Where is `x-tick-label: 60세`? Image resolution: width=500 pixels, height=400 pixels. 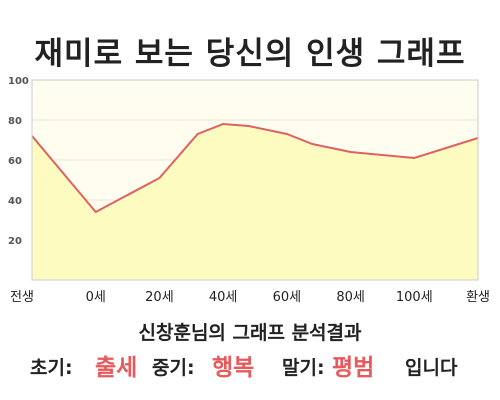
x-tick-label: 60세 is located at coordinates (287, 297).